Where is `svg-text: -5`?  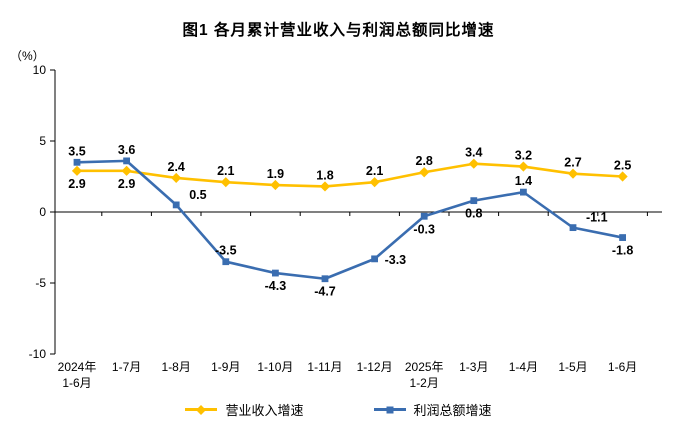
svg-text: -5 is located at coordinates (40, 283).